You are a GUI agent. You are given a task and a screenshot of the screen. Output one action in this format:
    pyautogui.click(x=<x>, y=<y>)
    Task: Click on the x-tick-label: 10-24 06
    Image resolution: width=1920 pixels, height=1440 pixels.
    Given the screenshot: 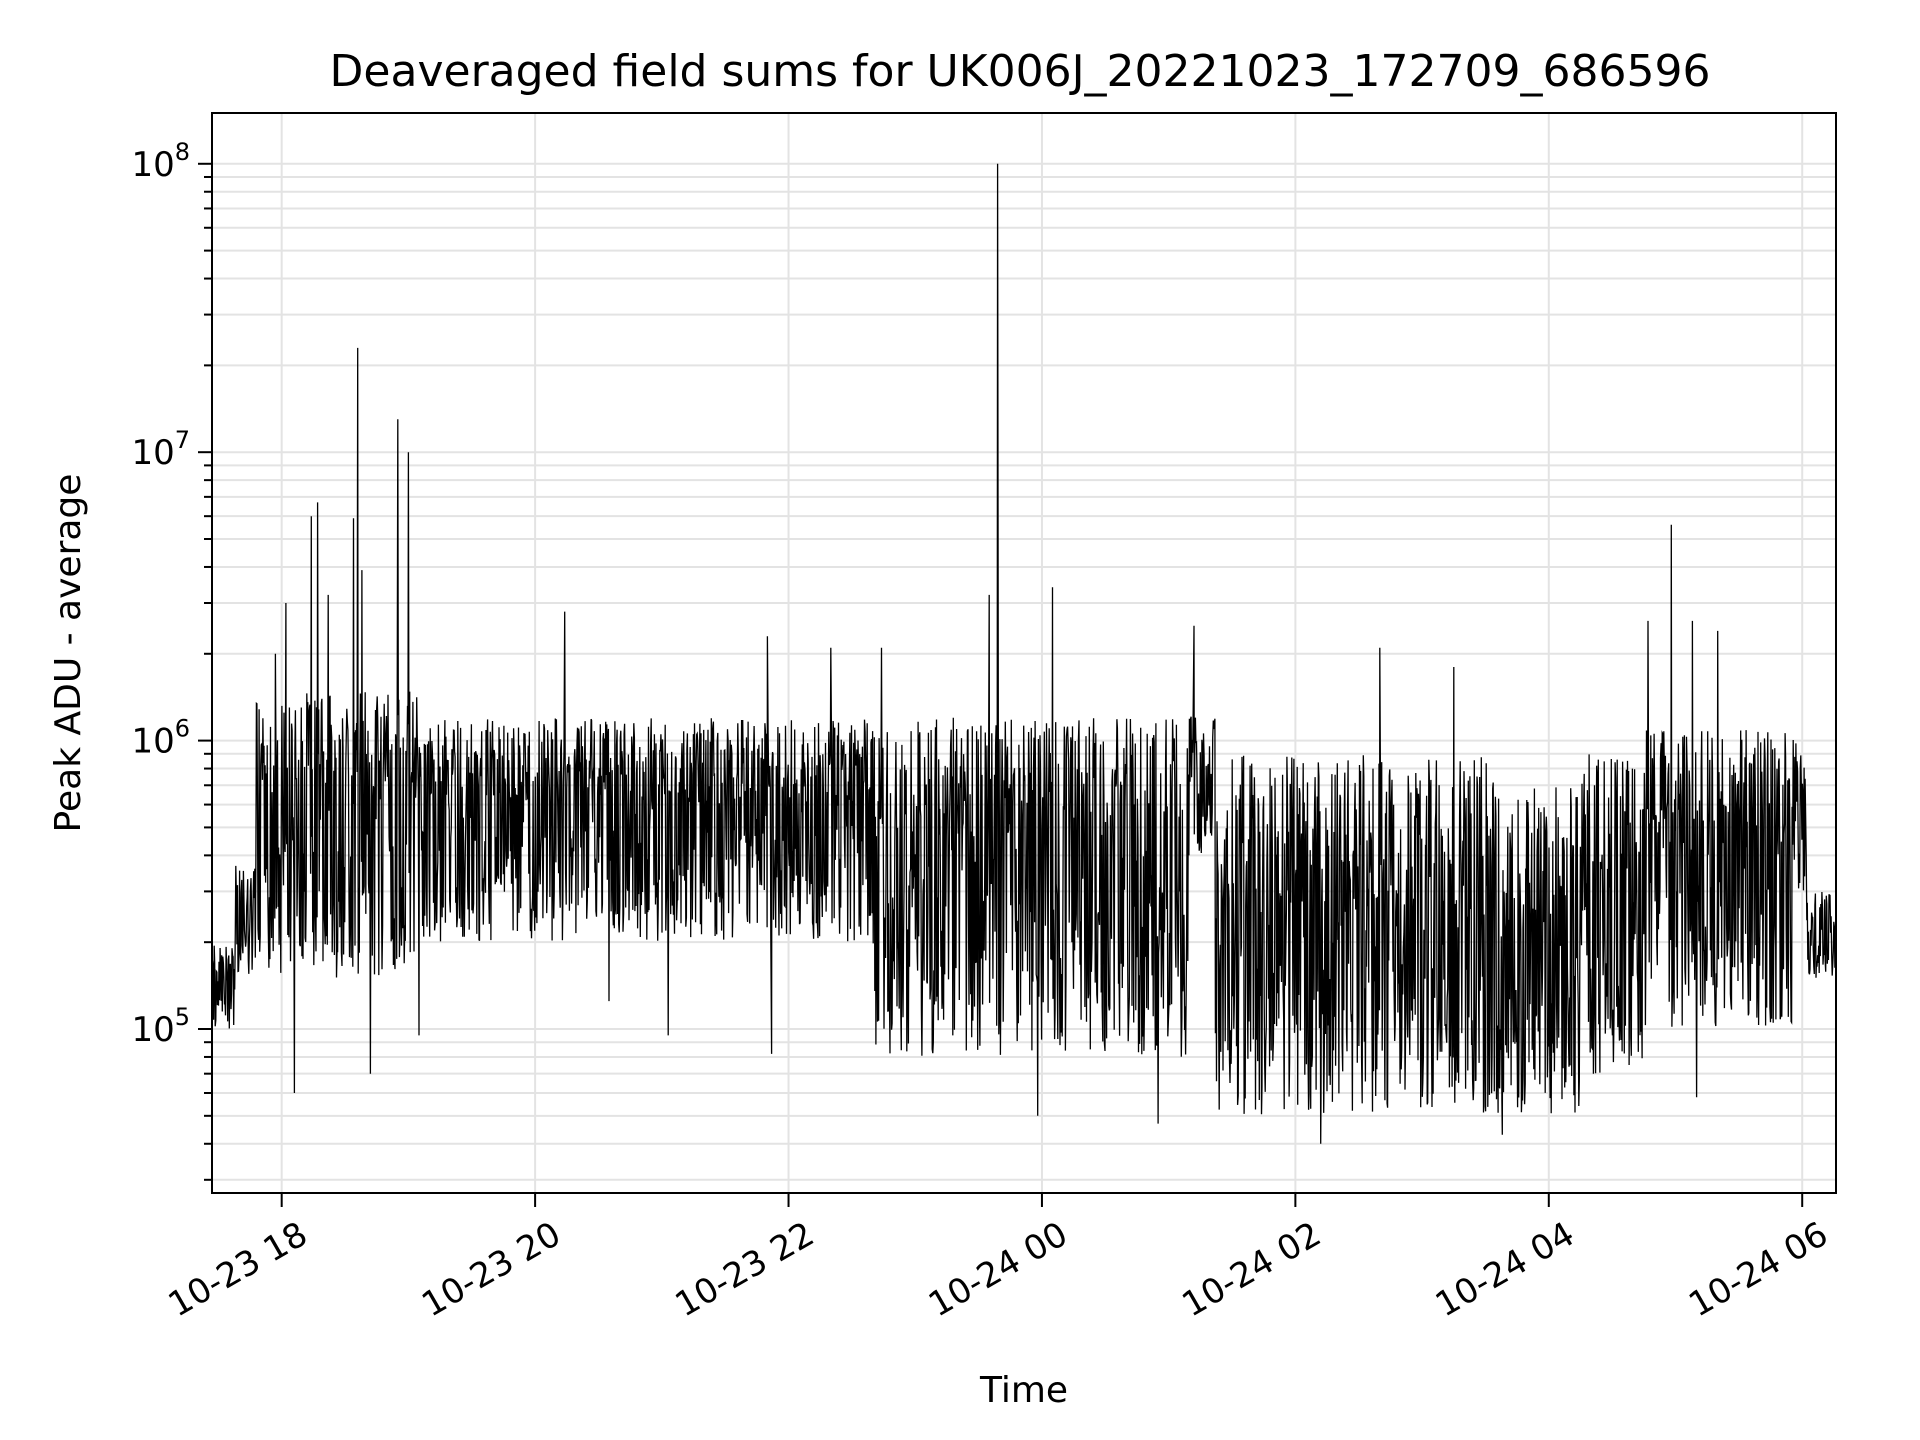 What is the action you would take?
    pyautogui.click(x=1758, y=1269)
    